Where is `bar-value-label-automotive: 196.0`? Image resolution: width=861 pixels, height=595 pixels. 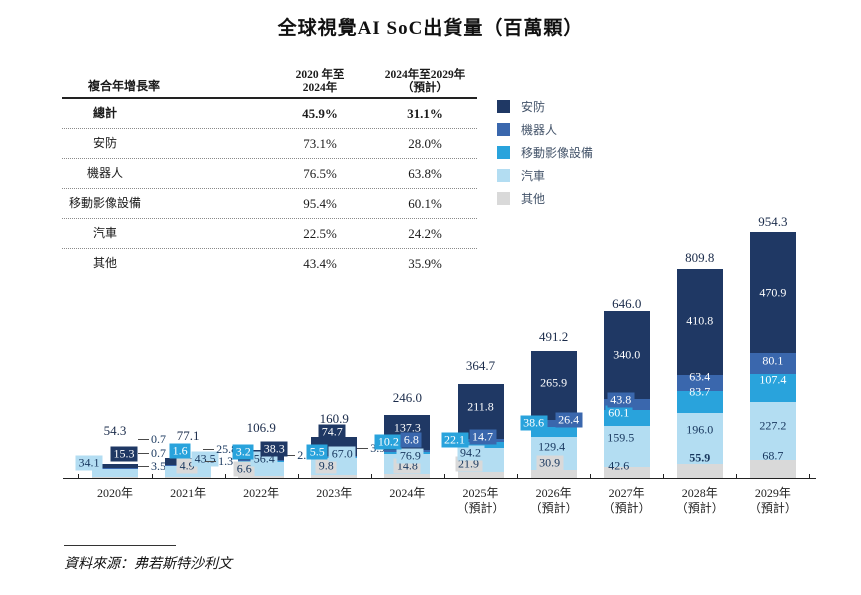
bar-value-label-automotive: 196.0 is located at coordinates (700, 429).